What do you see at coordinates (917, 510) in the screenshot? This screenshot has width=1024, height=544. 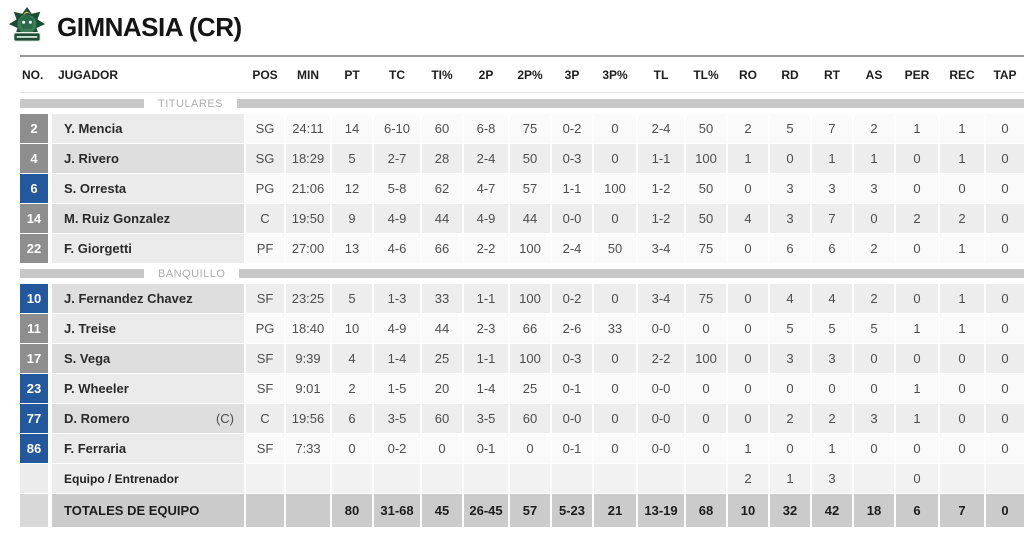 I see `stat-per: 6` at bounding box center [917, 510].